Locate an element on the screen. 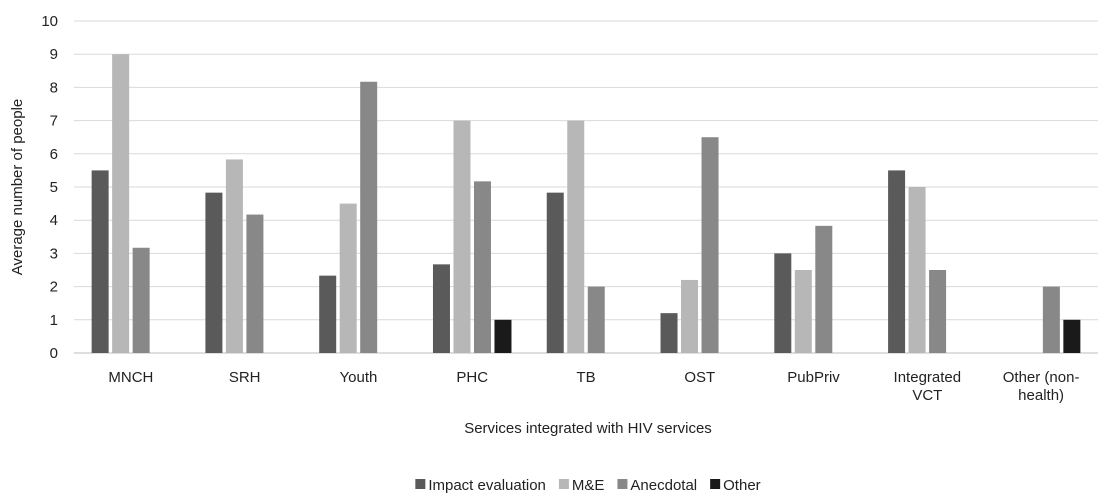  y-tick-label: 7 is located at coordinates (54, 121).